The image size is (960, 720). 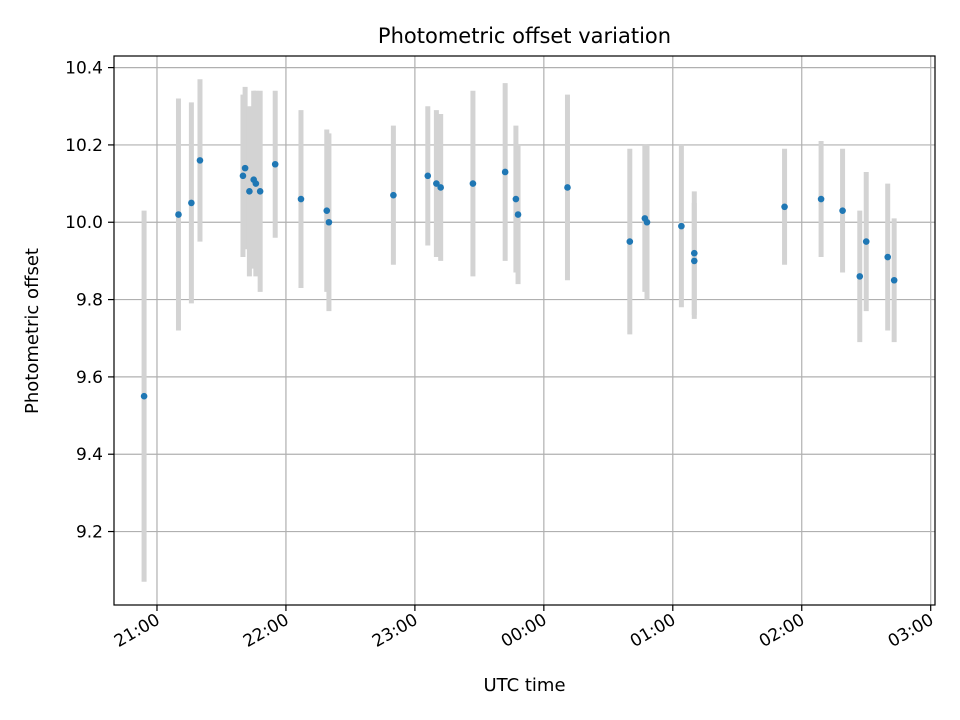 I want to click on y-tick-label: 10.2, so click(x=84, y=146).